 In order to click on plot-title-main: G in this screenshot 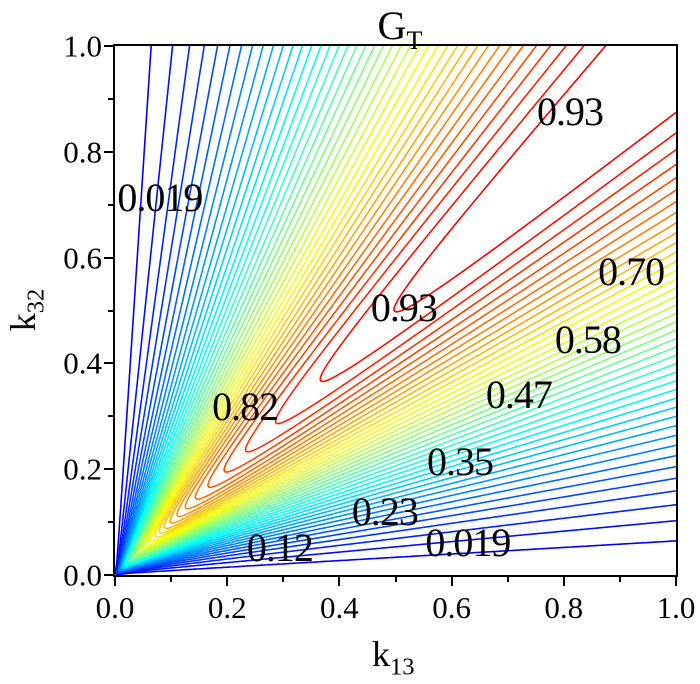, I will do `click(392, 25)`.